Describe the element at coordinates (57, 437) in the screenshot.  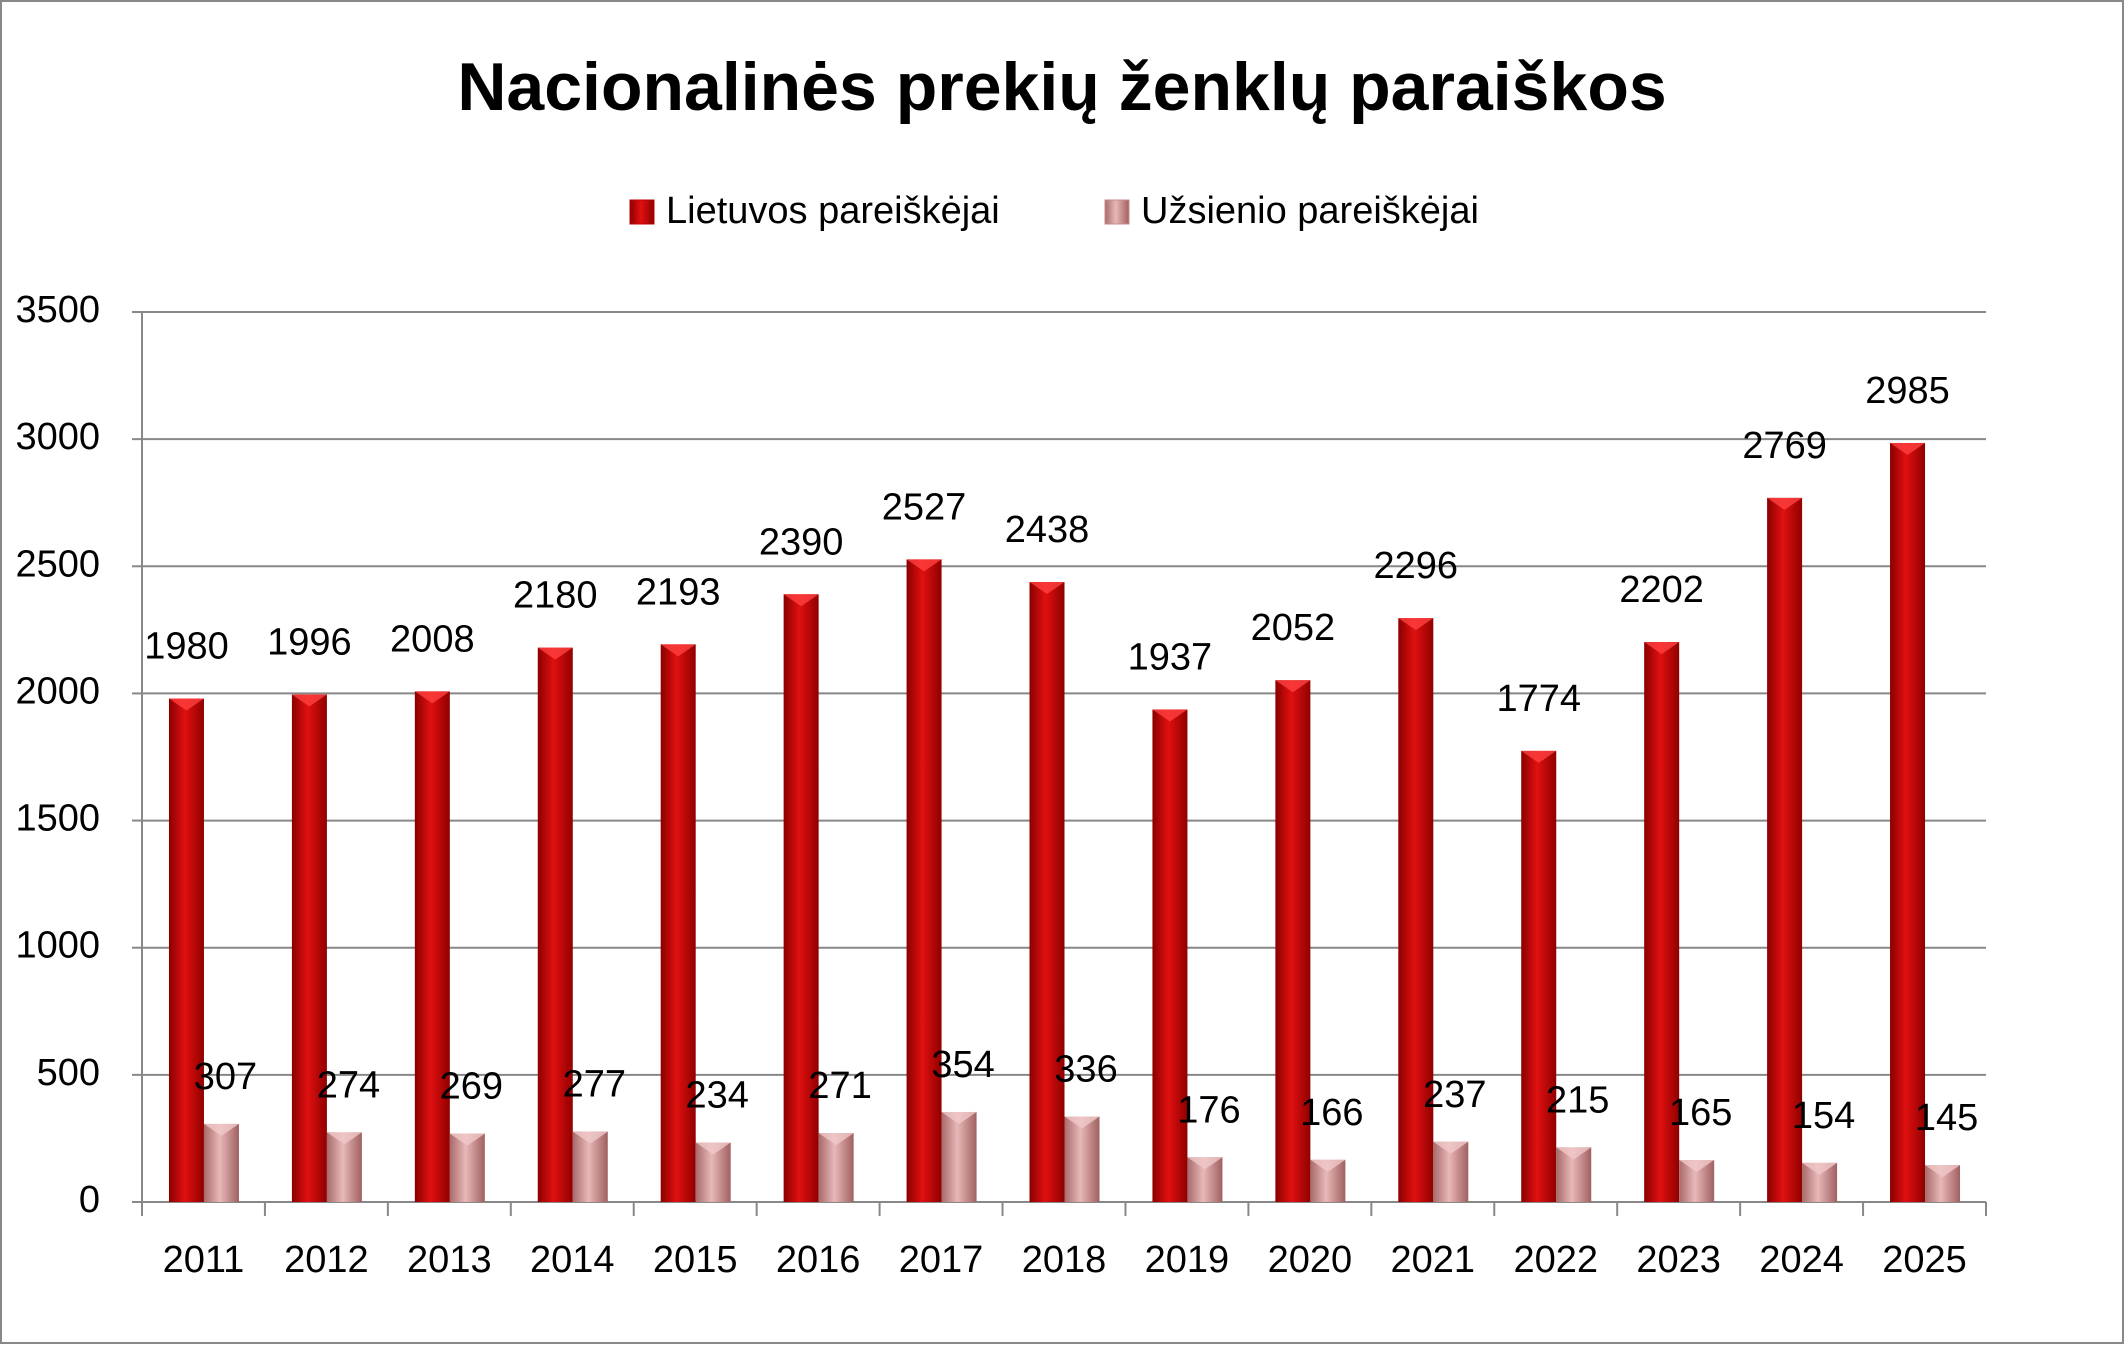
I see `y-tick-label: 3000` at that location.